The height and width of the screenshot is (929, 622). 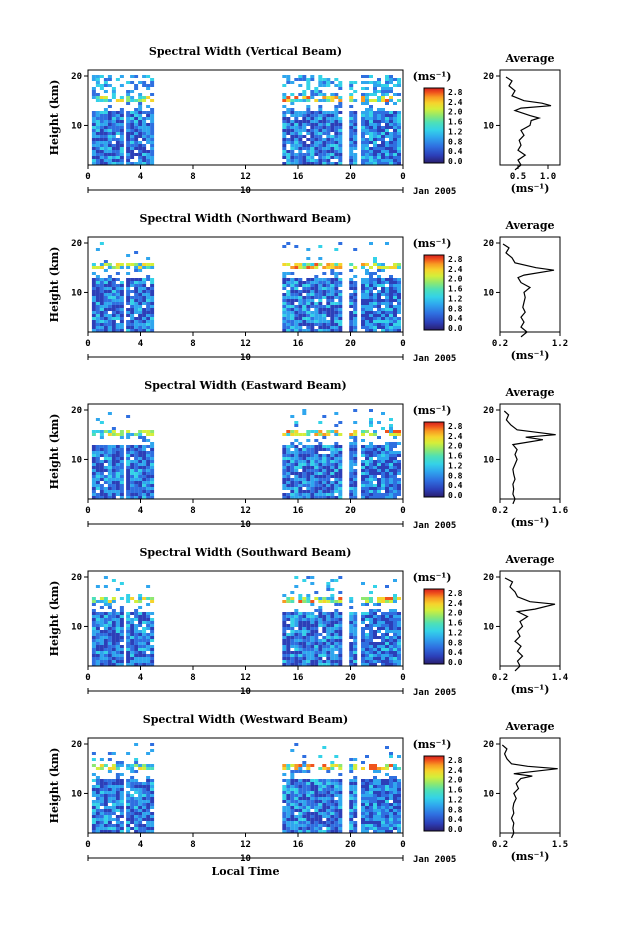 What do you see at coordinates (434, 292) in the screenshot?
I see `colorbar` at bounding box center [434, 292].